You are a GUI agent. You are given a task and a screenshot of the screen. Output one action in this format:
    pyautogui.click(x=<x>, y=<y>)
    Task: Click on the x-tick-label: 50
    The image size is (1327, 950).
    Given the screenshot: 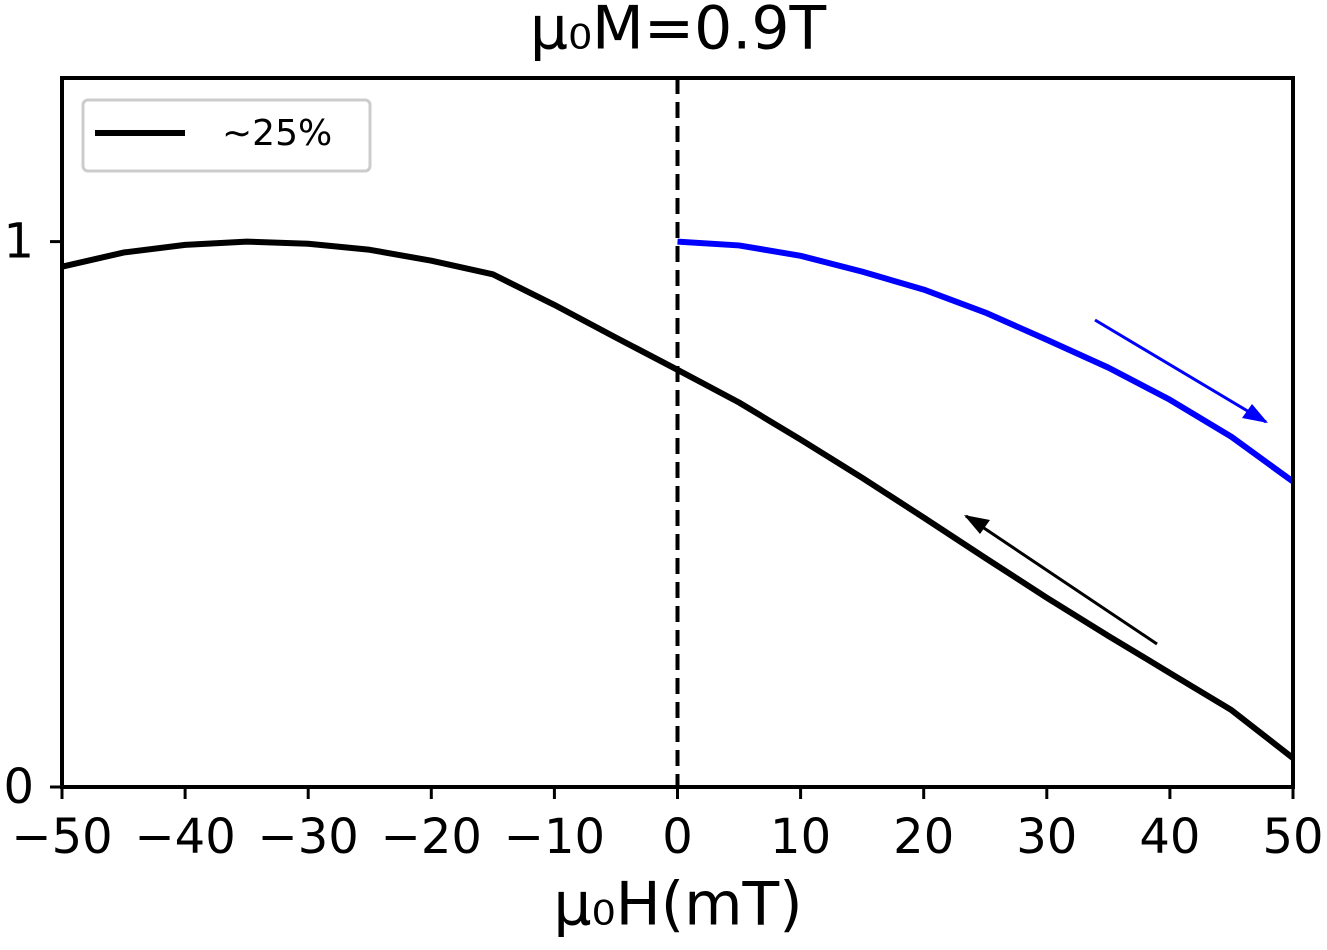 What is the action you would take?
    pyautogui.click(x=1292, y=837)
    